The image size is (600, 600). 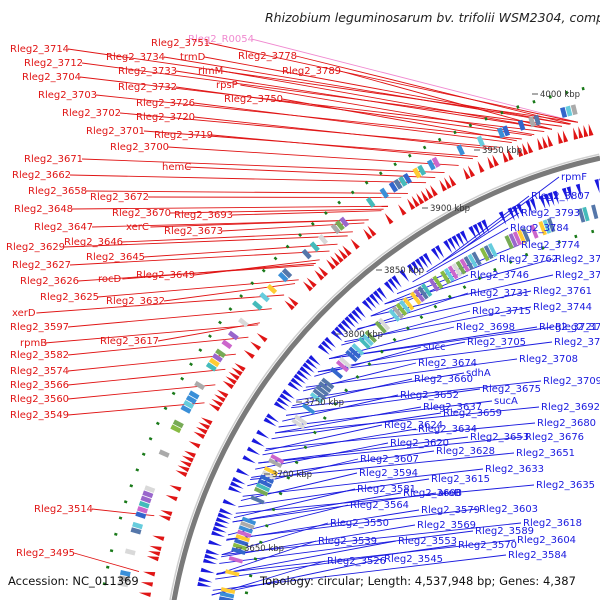 I want to click on reverse-gene-label: aroB, so click(x=449, y=493).